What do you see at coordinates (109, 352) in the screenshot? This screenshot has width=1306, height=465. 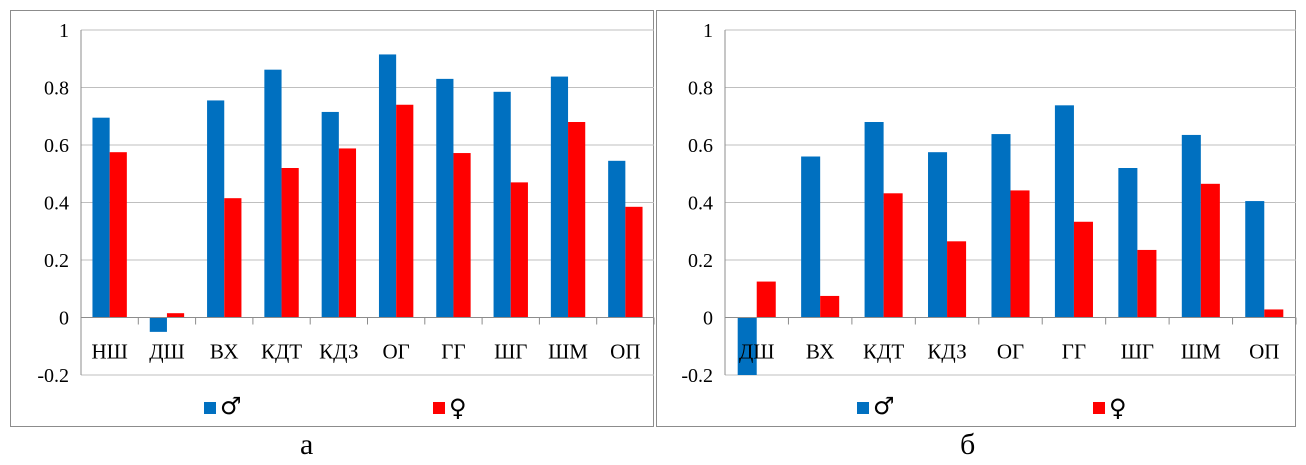 I see `x-category-label: НШ` at bounding box center [109, 352].